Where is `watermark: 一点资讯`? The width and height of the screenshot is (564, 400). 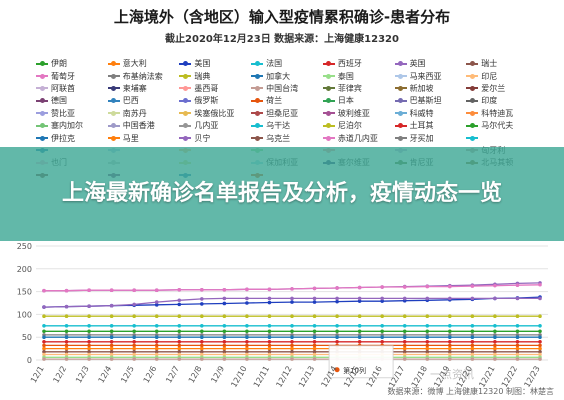
watermark: 一点资讯 is located at coordinates (452, 374).